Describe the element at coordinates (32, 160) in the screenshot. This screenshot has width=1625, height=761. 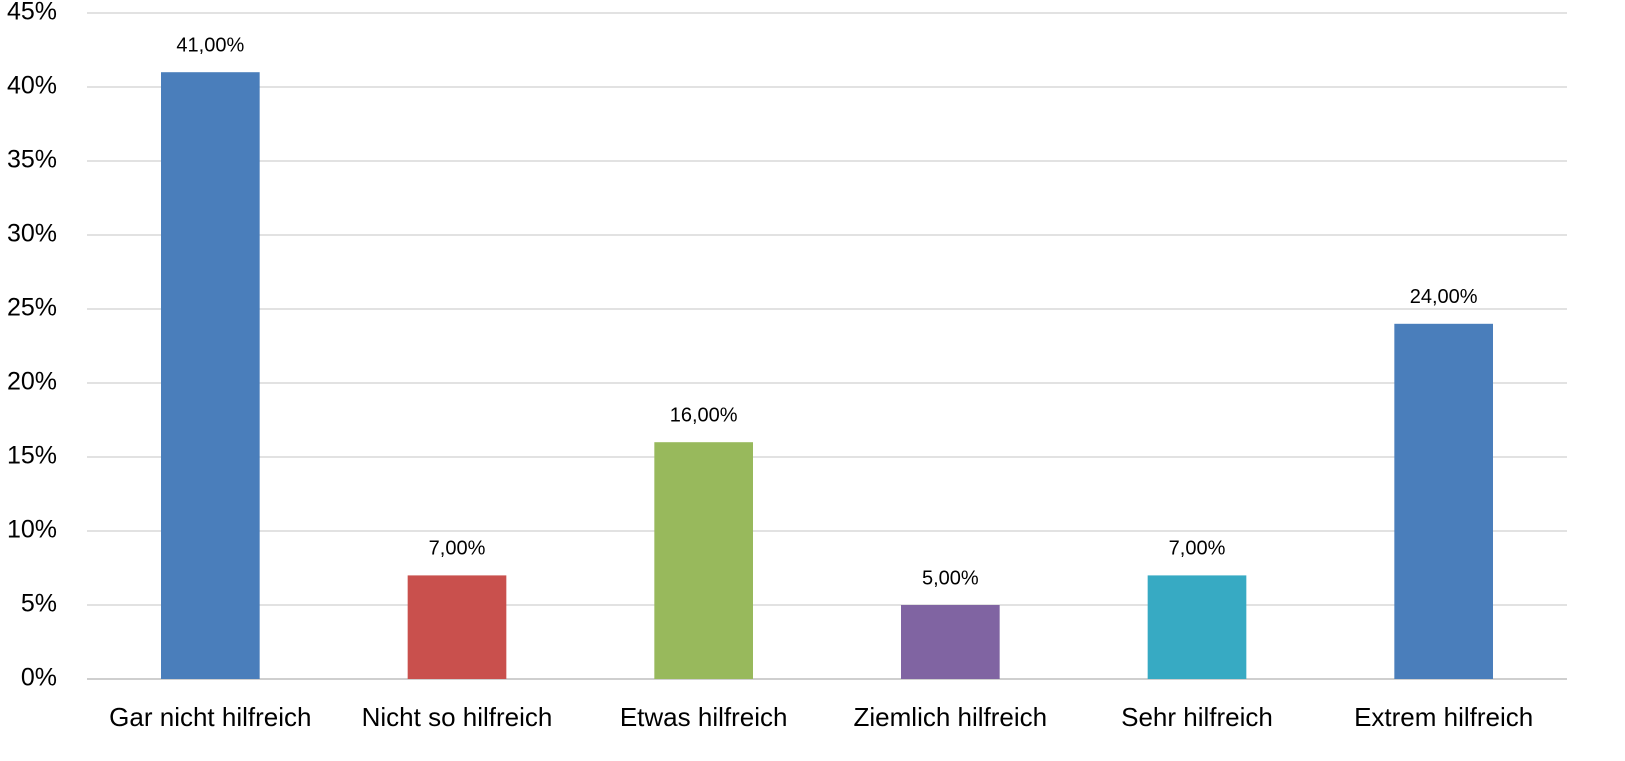
I see `y-tick-label: 35%` at that location.